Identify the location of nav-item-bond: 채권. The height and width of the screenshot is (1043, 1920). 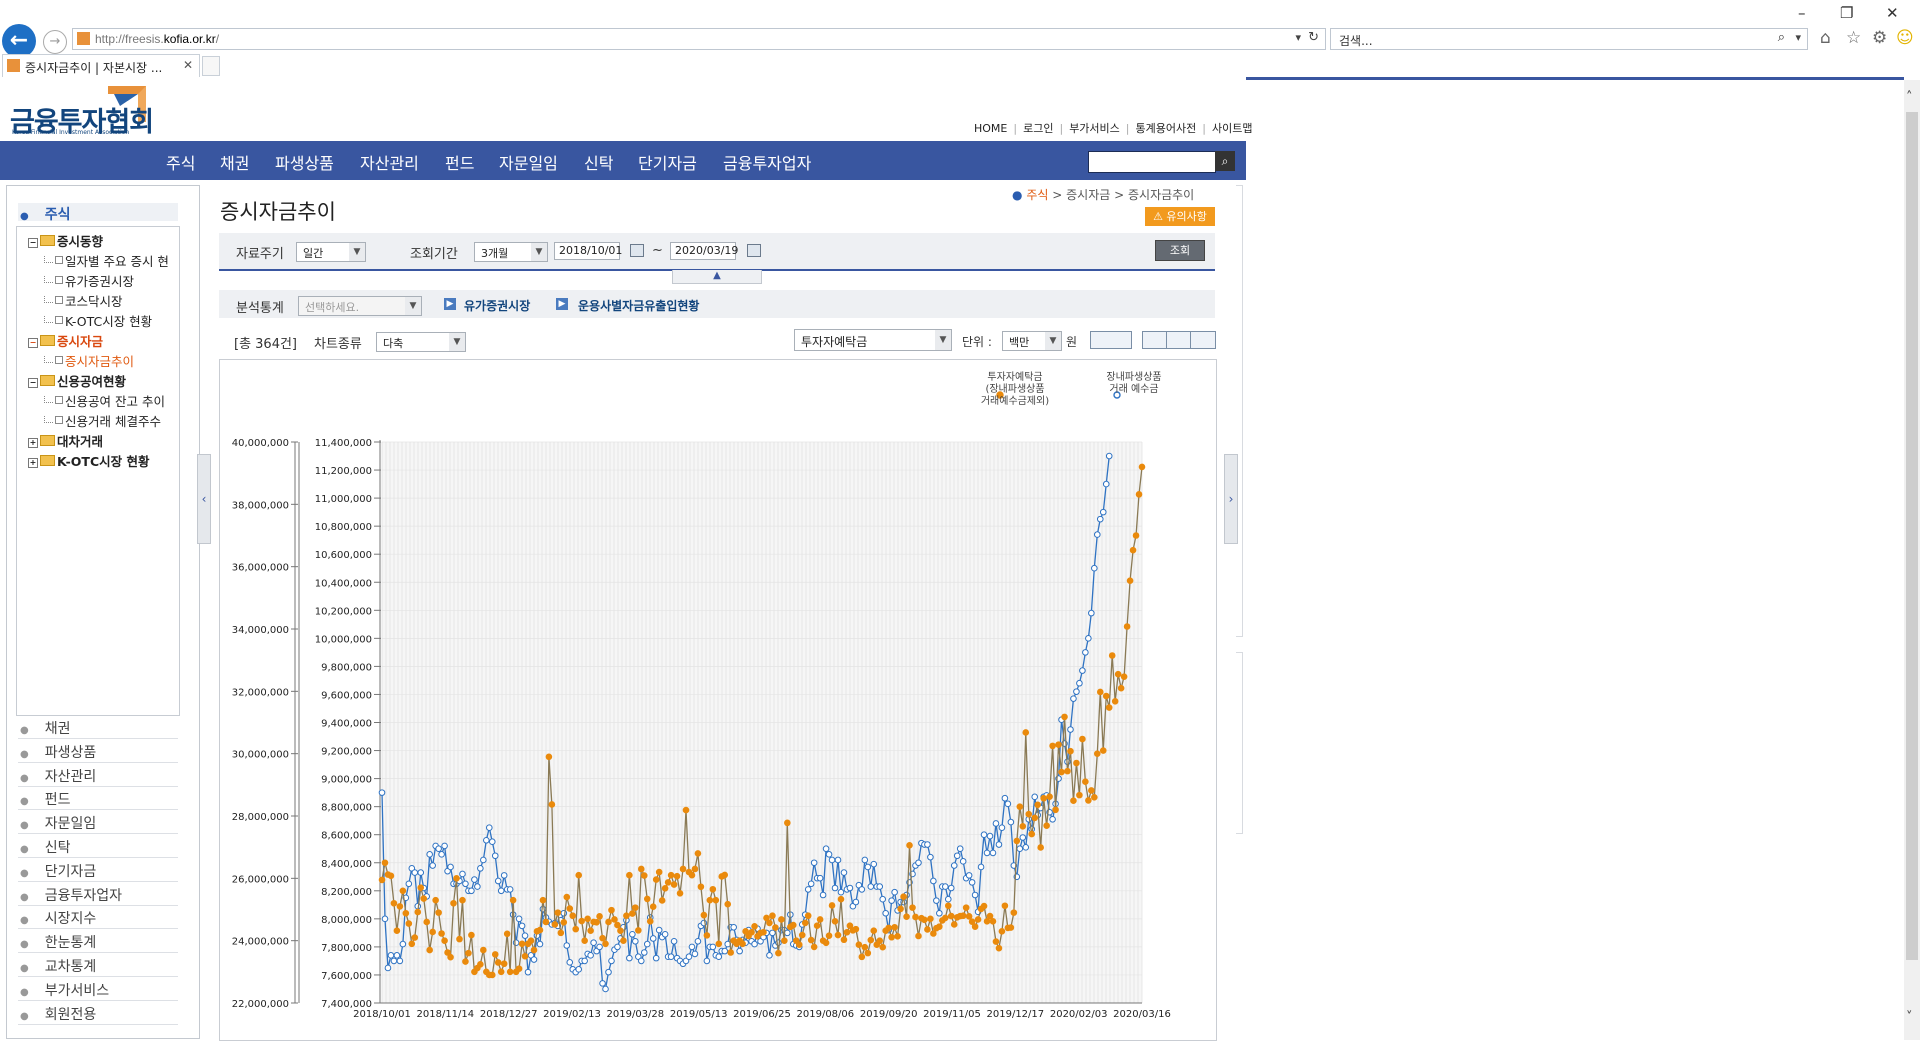
(235, 163).